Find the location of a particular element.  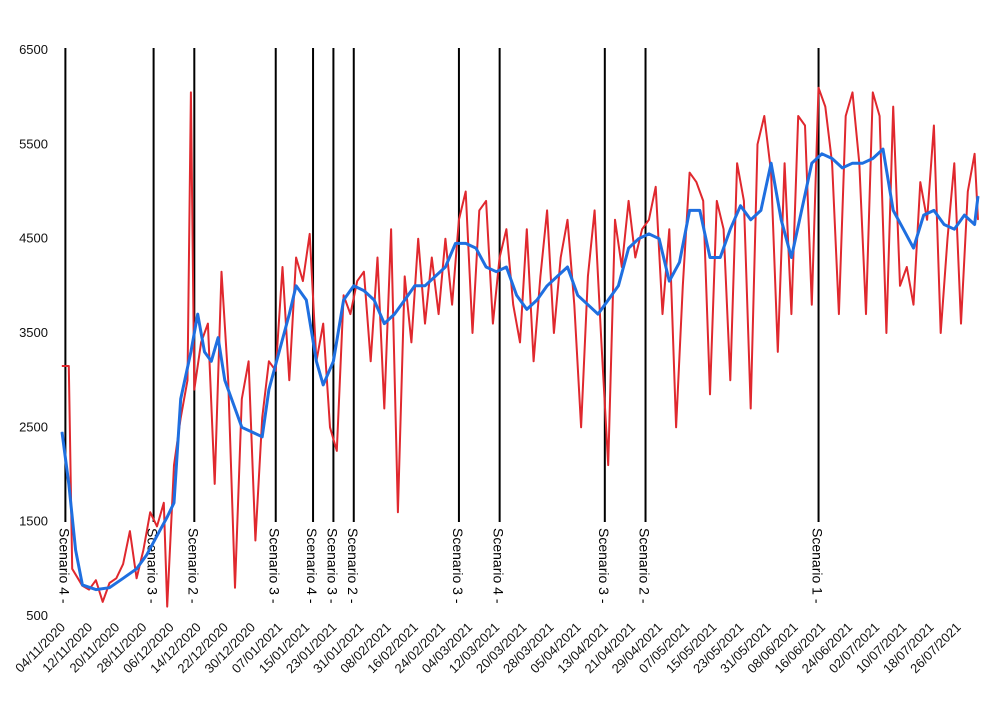

y-tick-label: 6500 is located at coordinates (33, 49).